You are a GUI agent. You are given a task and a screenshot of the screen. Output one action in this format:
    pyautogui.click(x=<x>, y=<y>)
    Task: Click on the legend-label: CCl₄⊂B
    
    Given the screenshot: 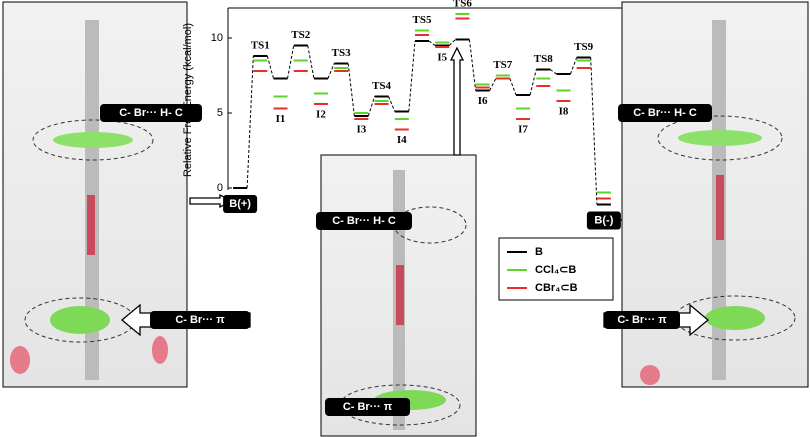 What is the action you would take?
    pyautogui.click(x=555, y=270)
    